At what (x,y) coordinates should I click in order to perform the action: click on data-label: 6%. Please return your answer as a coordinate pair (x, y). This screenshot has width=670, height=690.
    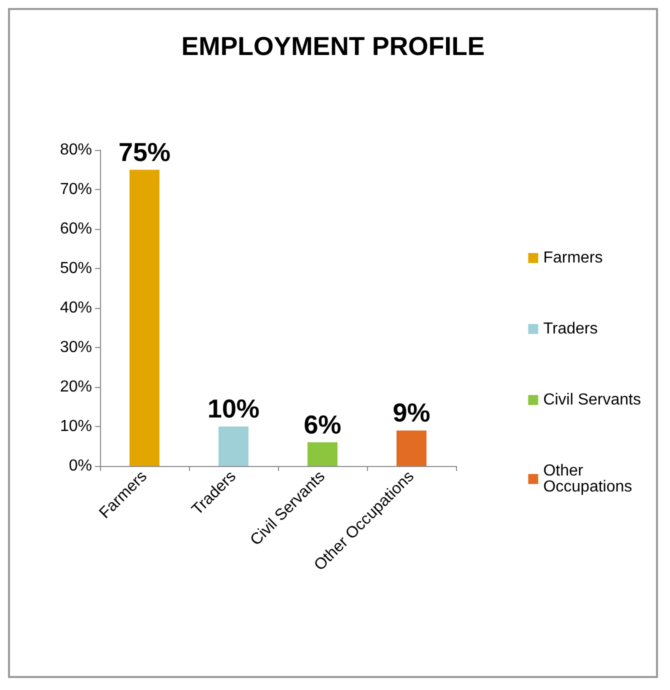
    Looking at the image, I should click on (323, 424).